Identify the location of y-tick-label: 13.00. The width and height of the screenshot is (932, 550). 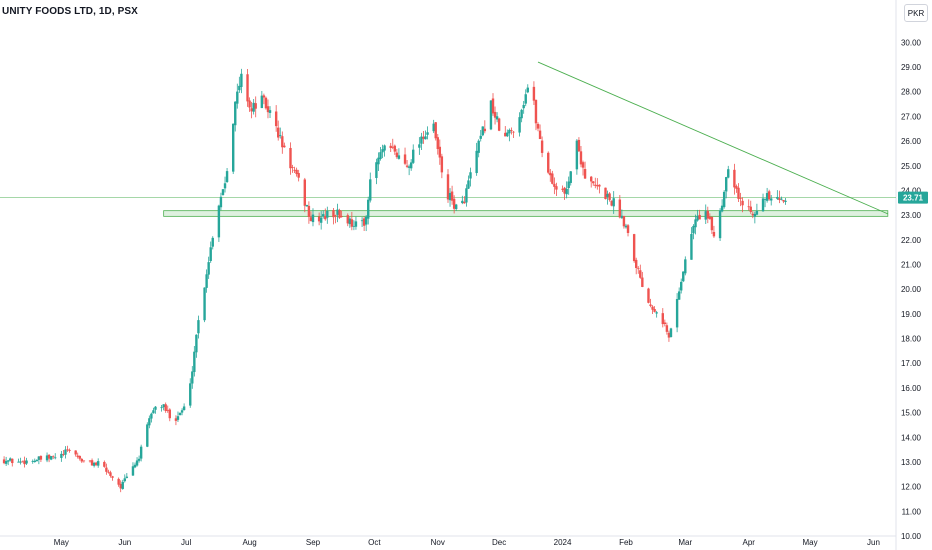
(911, 462).